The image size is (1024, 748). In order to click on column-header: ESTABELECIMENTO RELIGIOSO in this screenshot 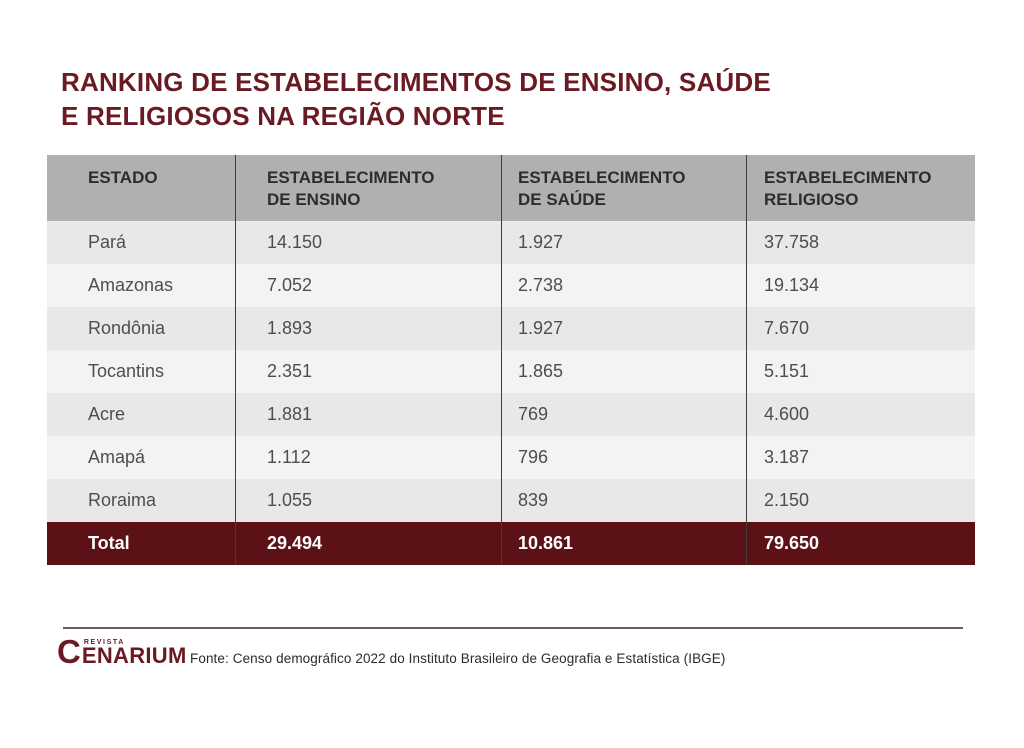, I will do `click(860, 188)`.